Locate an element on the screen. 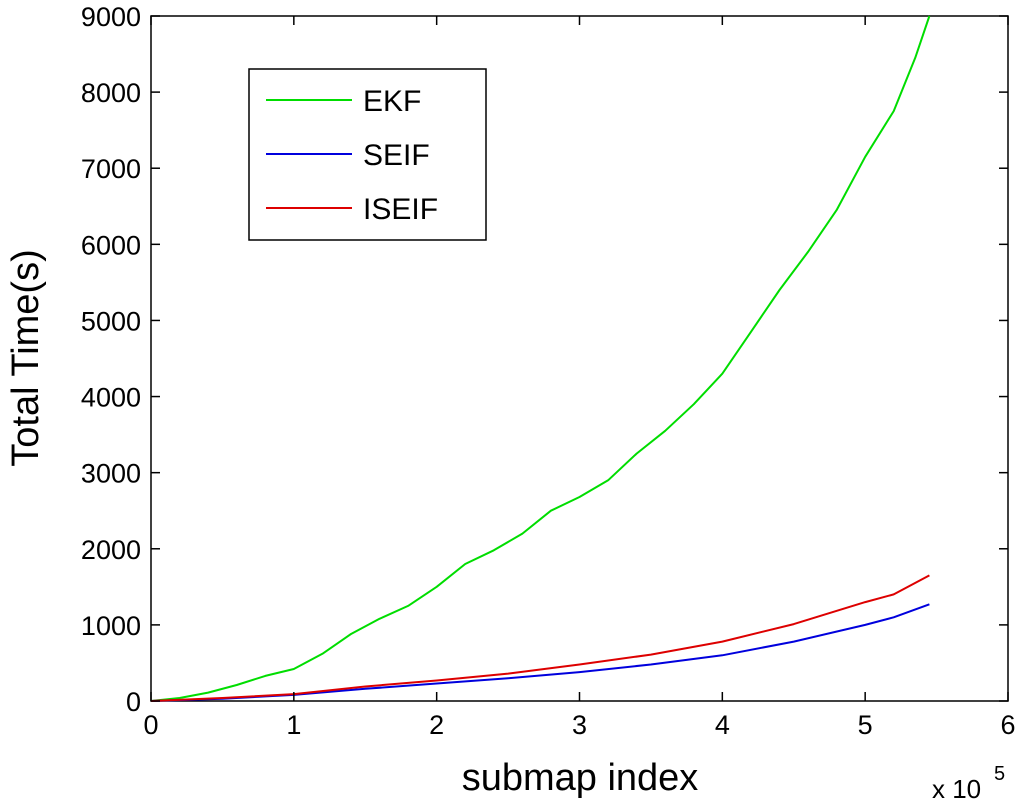 The height and width of the screenshot is (807, 1024). y-tick-label: 8000 is located at coordinates (111, 93).